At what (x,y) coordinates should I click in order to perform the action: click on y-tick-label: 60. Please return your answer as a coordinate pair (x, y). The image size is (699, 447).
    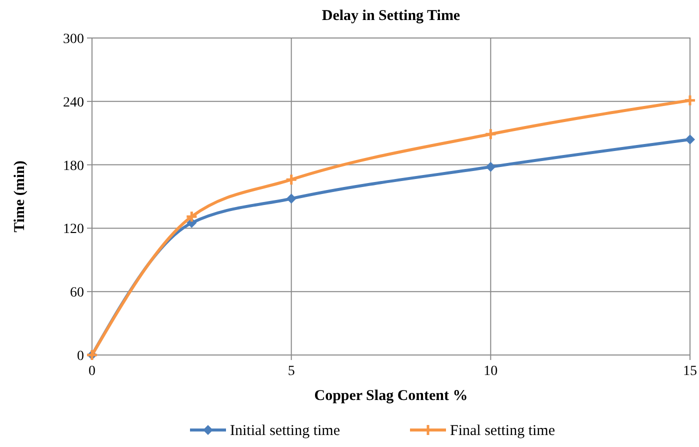
    Looking at the image, I should click on (77, 293).